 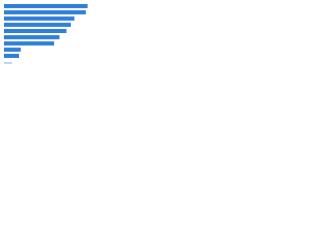 I want to click on footer-mark, so click(x=8, y=63).